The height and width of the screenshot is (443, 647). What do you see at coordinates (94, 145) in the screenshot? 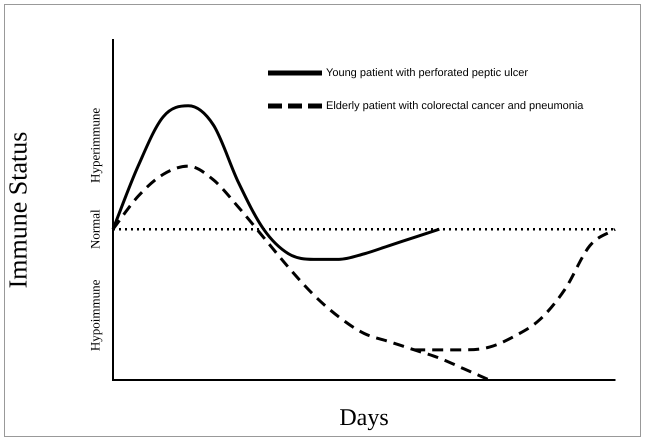
I see `text: Hyperimmune` at bounding box center [94, 145].